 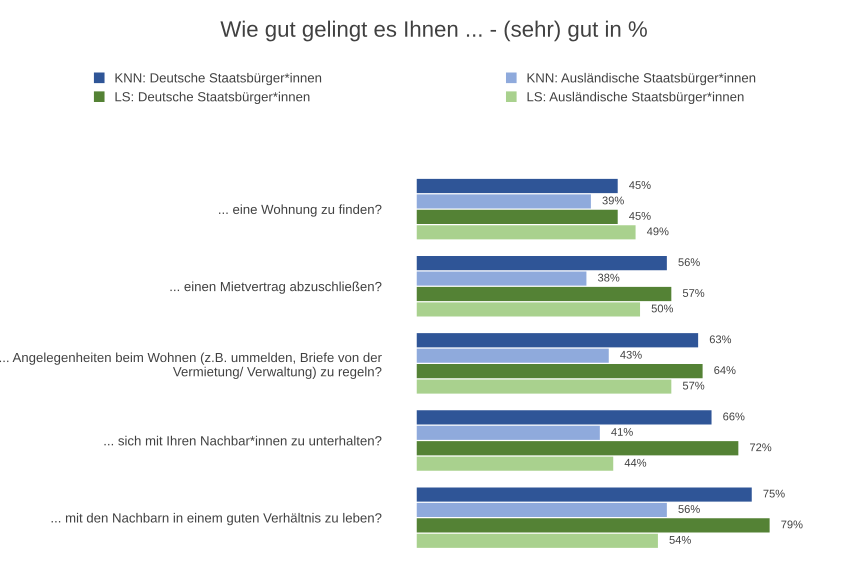 What do you see at coordinates (218, 79) in the screenshot?
I see `legend-label: KNN: Deutsche Staatsbürger*innen` at bounding box center [218, 79].